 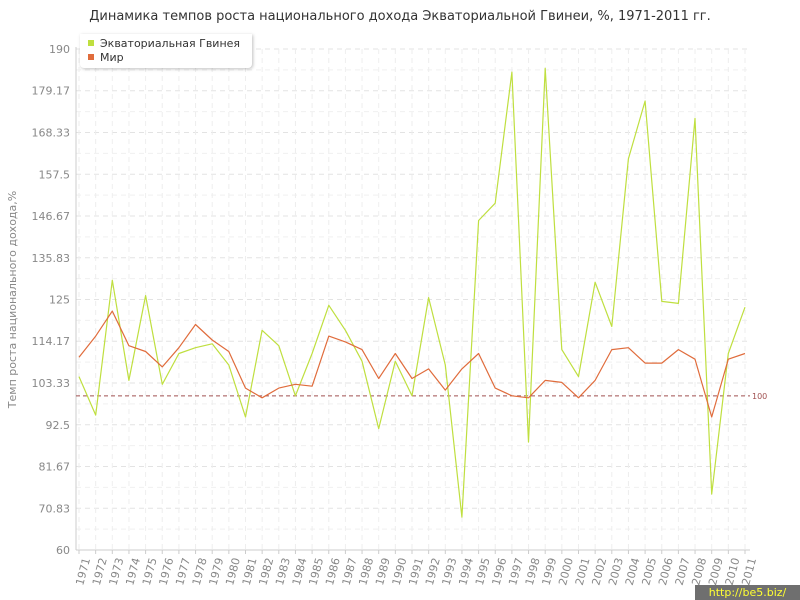 I want to click on y-tick-label: 179.17, so click(x=51, y=91).